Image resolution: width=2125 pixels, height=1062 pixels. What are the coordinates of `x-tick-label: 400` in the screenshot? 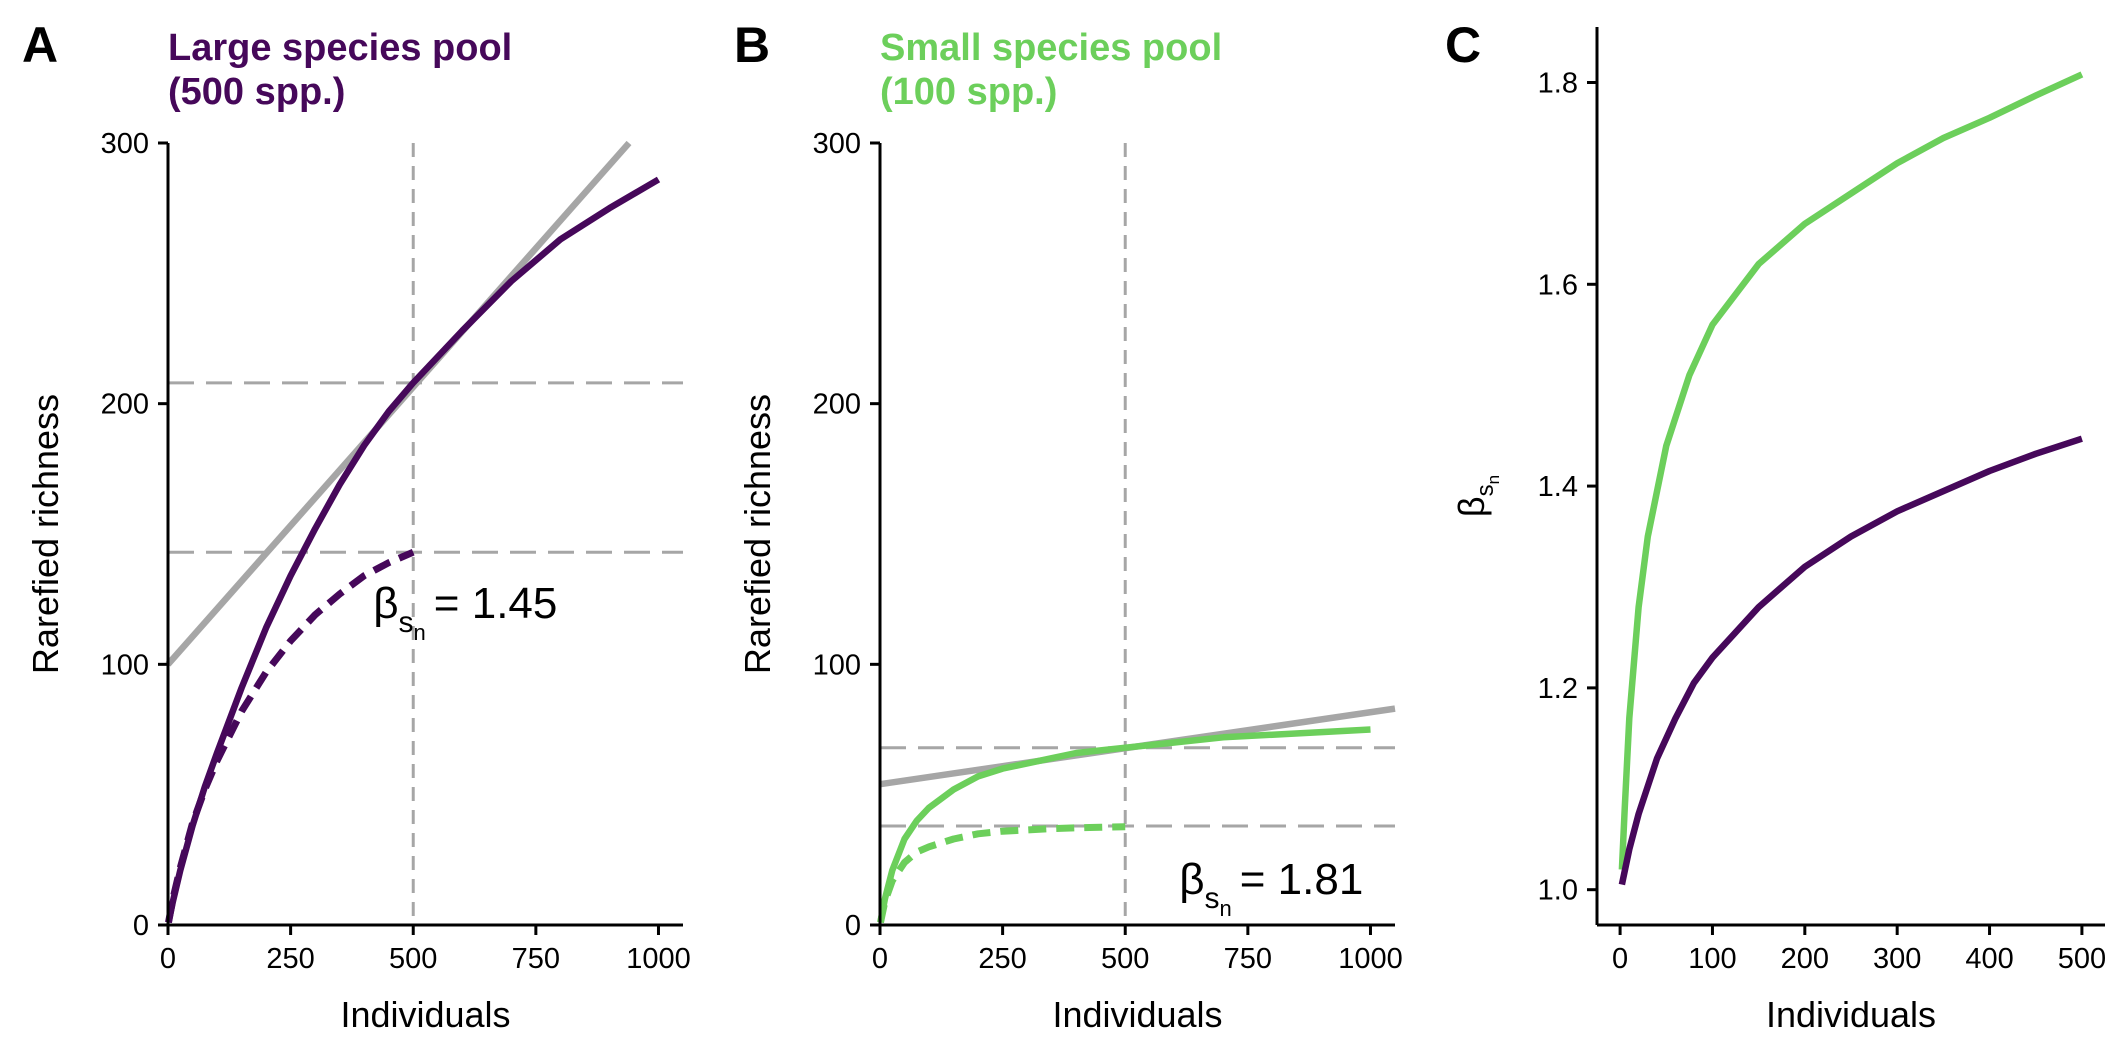 It's located at (1989, 959).